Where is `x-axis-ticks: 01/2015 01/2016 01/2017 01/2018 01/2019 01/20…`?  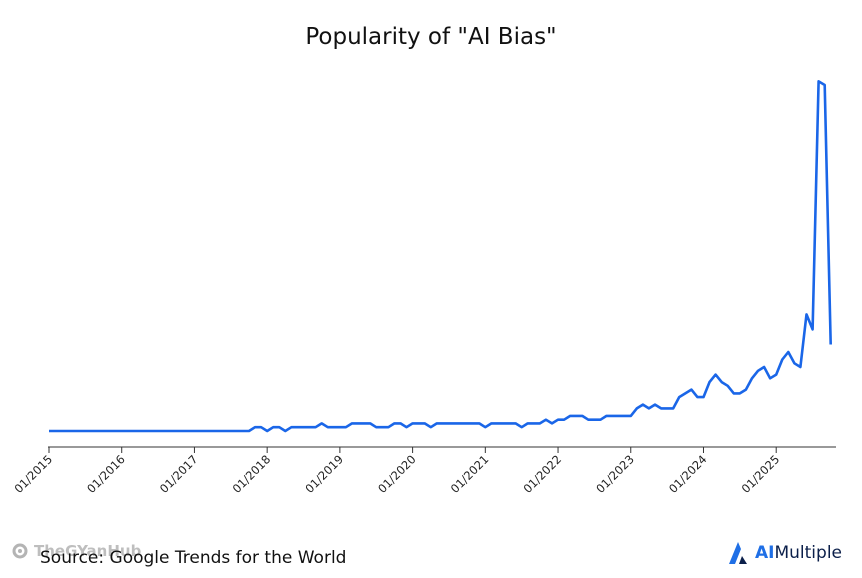
x-axis-ticks: 01/2015 01/2016 01/2017 01/2018 01/2019 01/20… is located at coordinates (396, 471).